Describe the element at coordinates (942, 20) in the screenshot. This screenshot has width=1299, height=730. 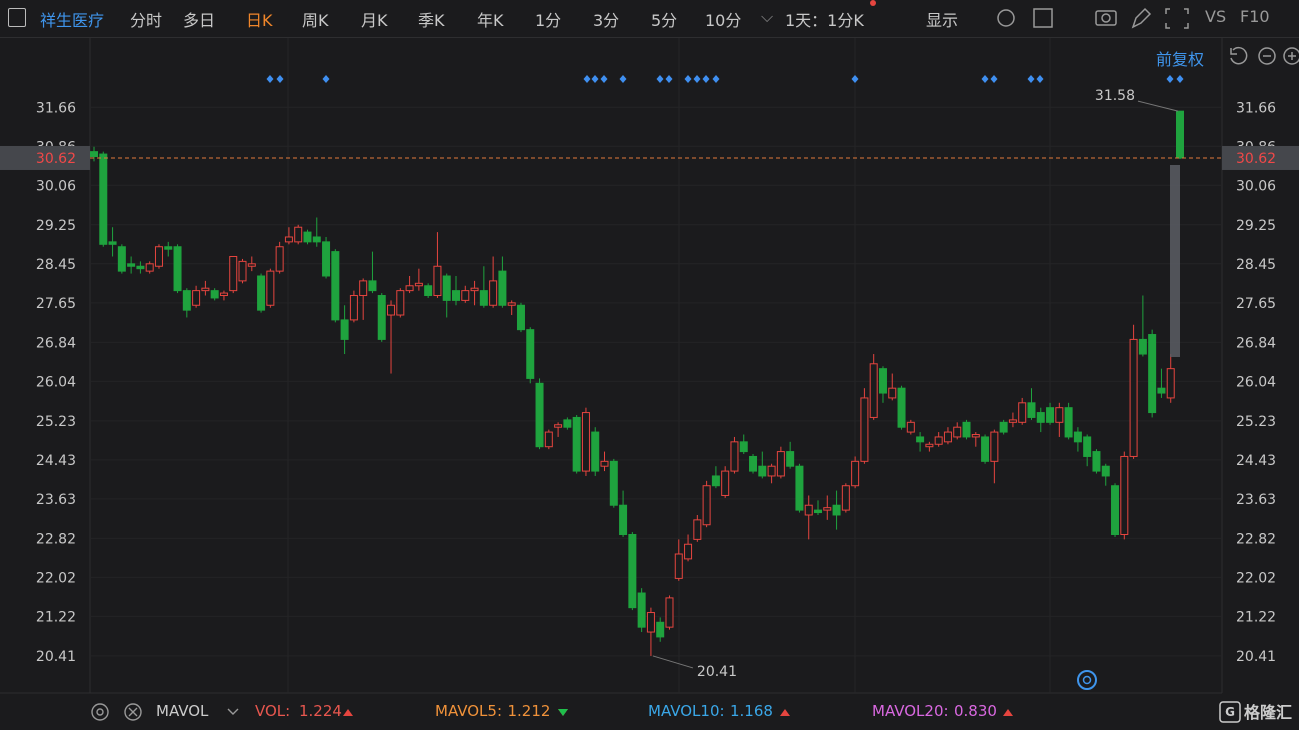
I see `display-menu: 显示` at that location.